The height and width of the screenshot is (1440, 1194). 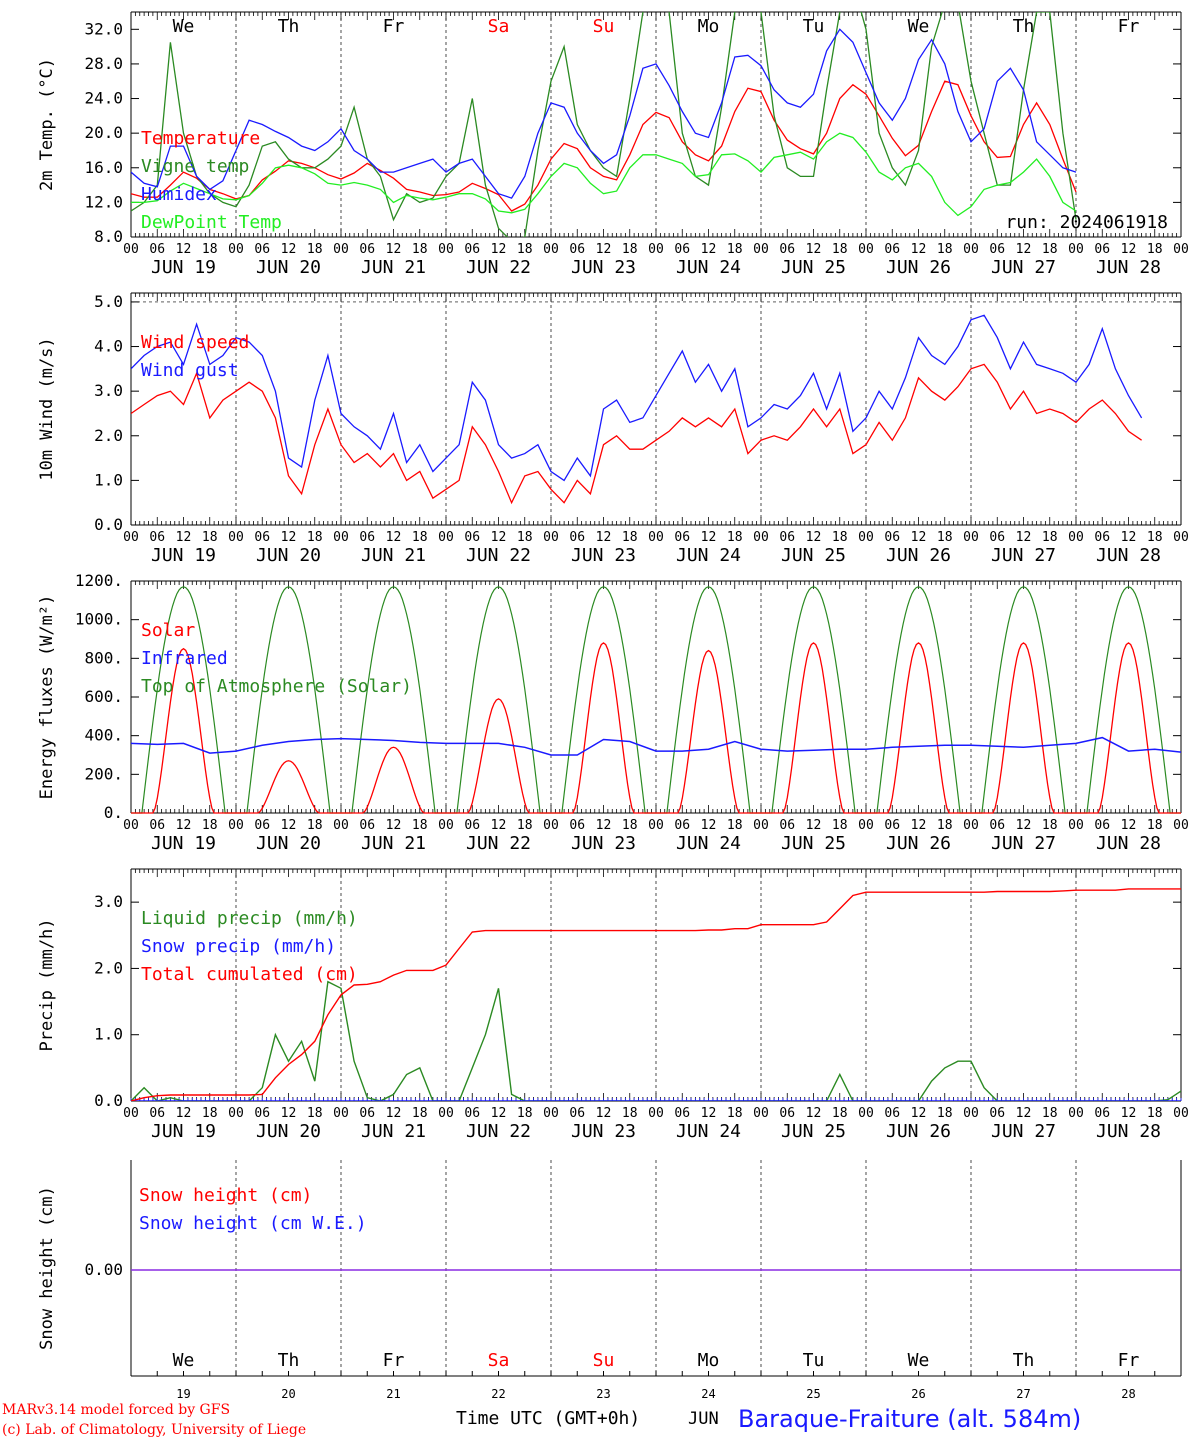 I want to click on legend-entry: Vigne temp, so click(x=195, y=166).